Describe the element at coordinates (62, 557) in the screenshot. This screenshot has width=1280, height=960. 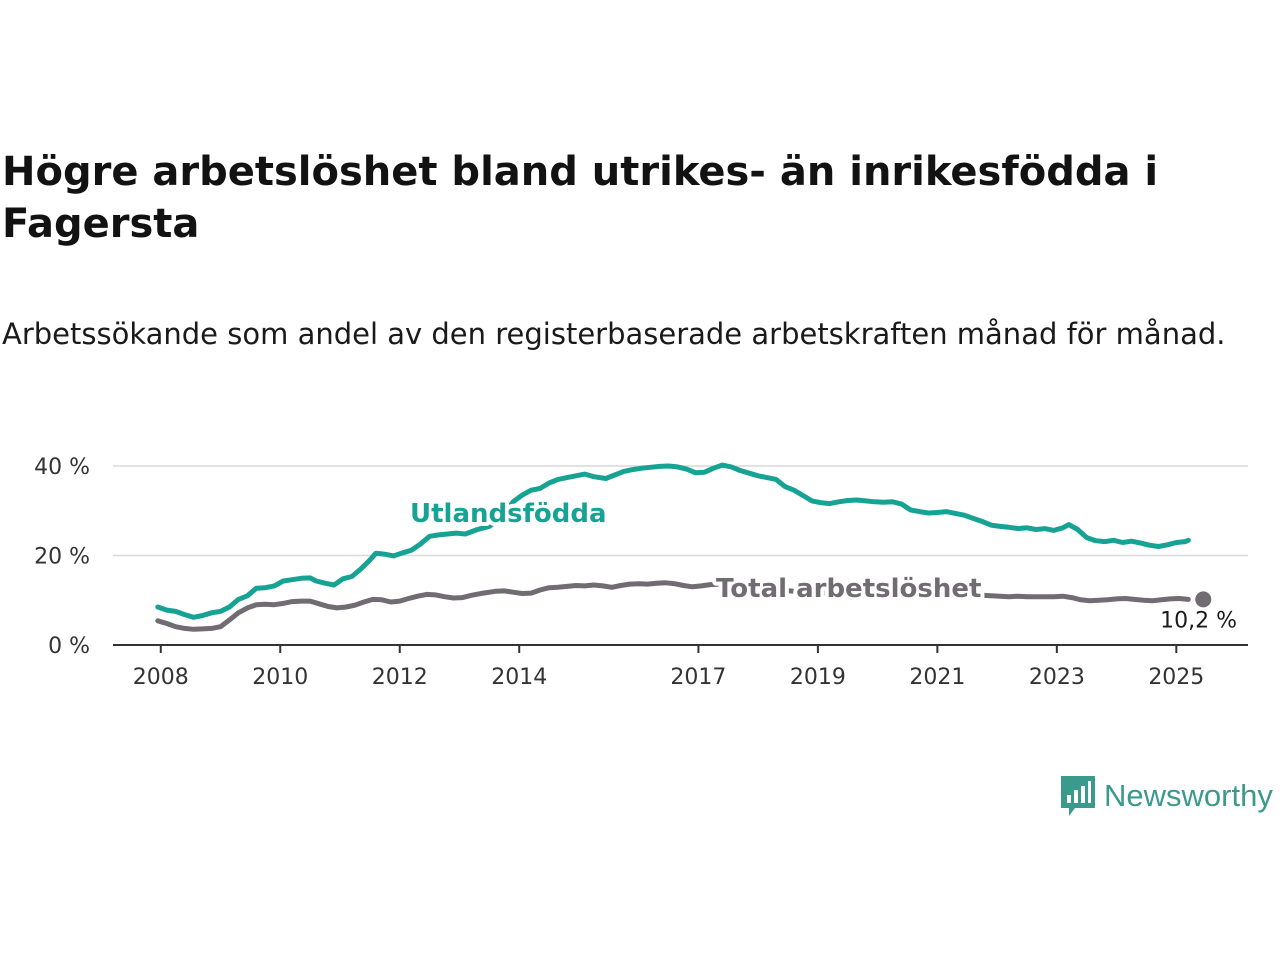
I see `y-tick-label: 20 %` at that location.